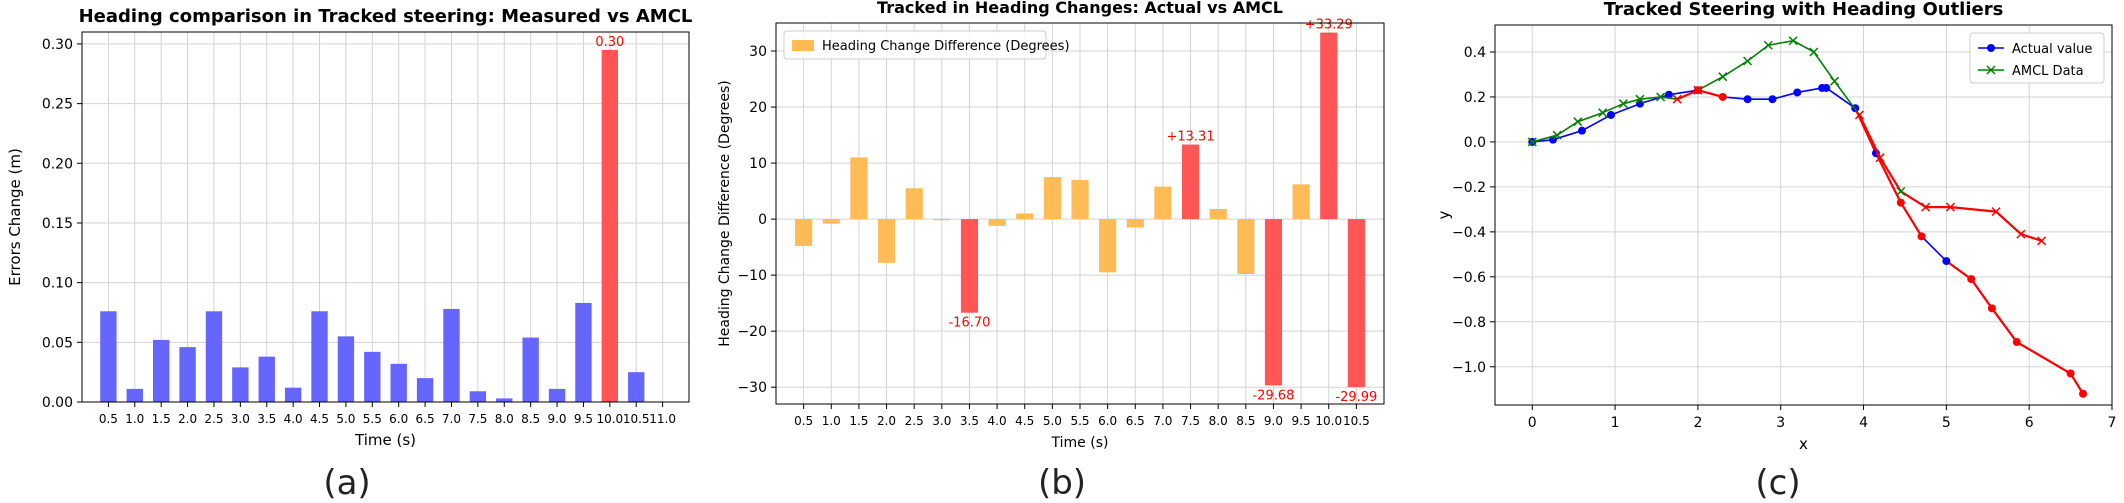  What do you see at coordinates (946, 46) in the screenshot?
I see `legend-label: Heading Change Difference (Degrees)` at bounding box center [946, 46].